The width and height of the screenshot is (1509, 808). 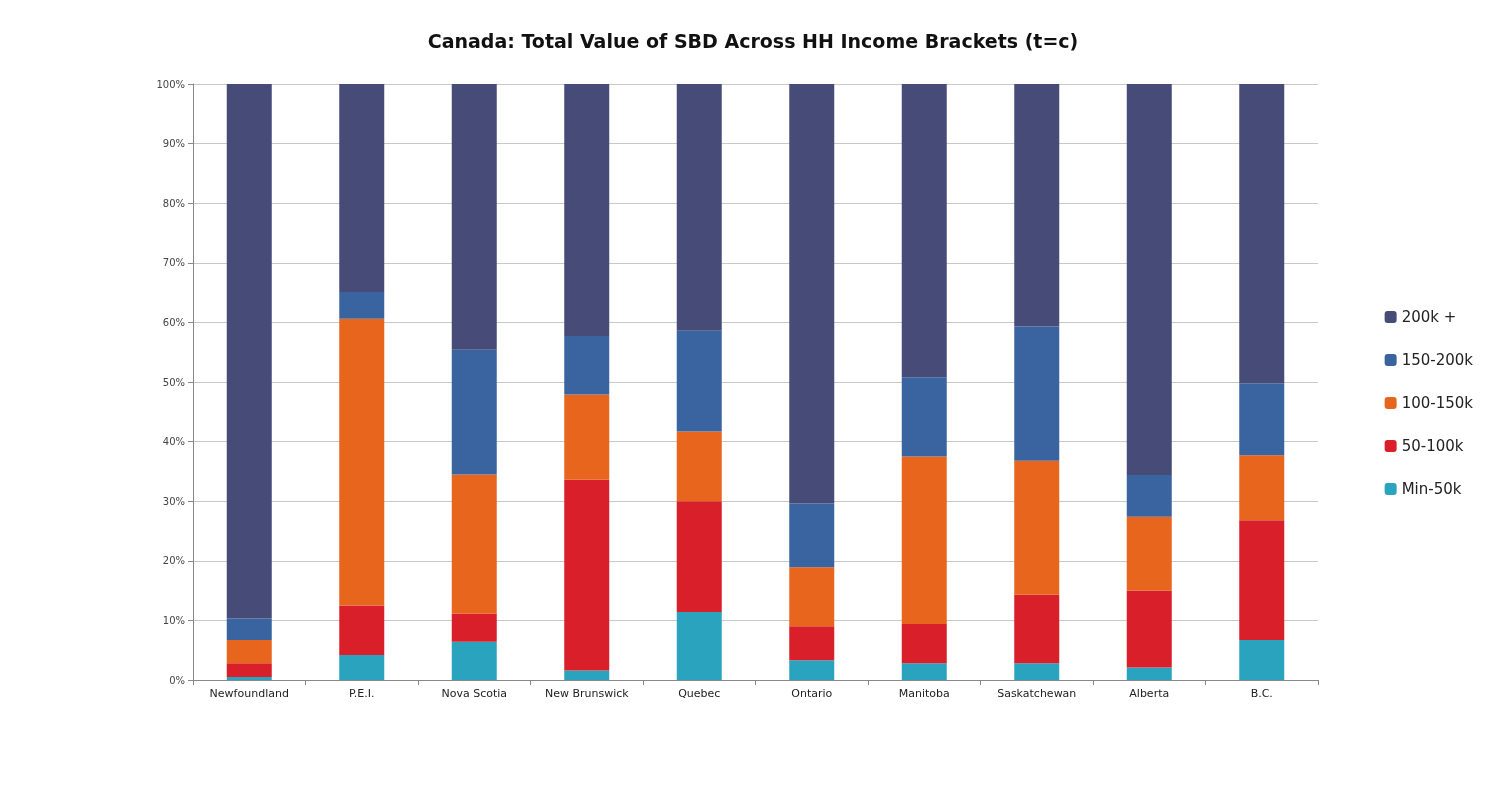 What do you see at coordinates (1037, 693) in the screenshot?
I see `x-tick-label: Saskatchewan` at bounding box center [1037, 693].